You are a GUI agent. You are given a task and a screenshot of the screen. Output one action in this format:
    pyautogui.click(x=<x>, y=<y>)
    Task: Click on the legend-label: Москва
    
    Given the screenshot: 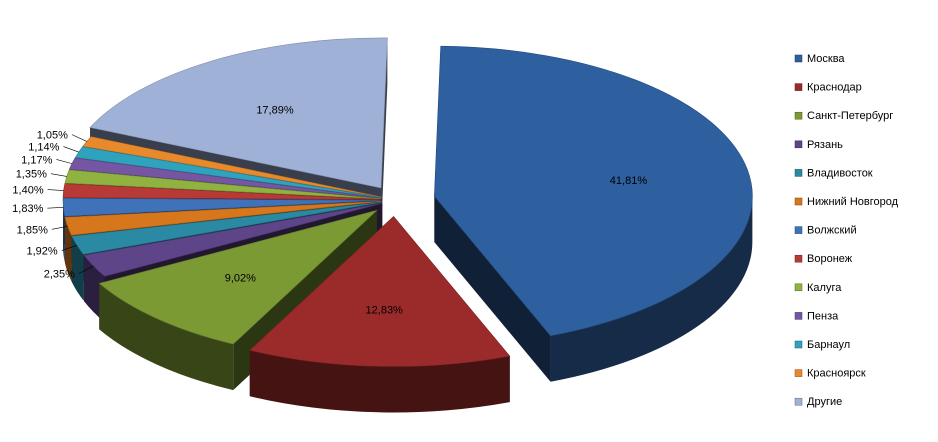 What is the action you would take?
    pyautogui.click(x=826, y=59)
    